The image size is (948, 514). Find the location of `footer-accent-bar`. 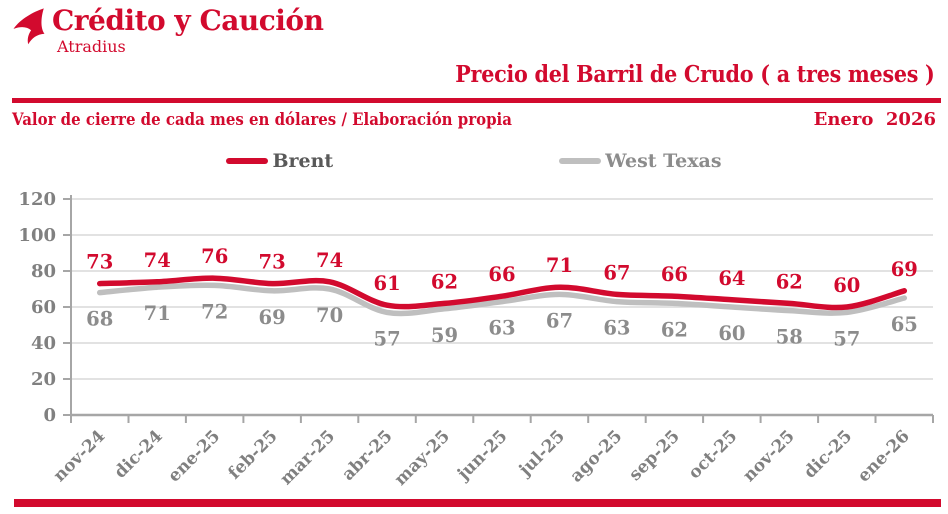

footer-accent-bar is located at coordinates (477, 503).